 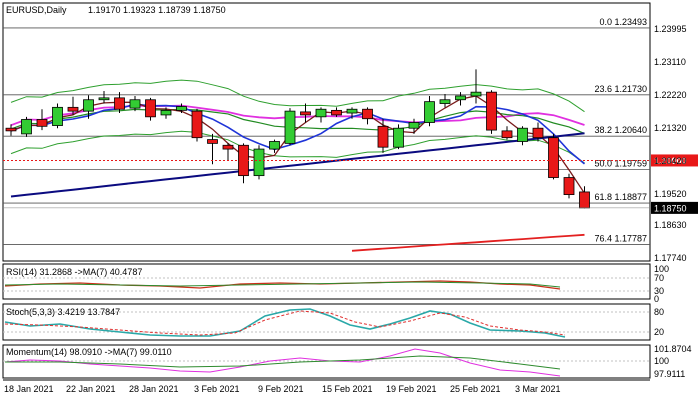 I want to click on price-tick: 1.21320, so click(x=670, y=128).